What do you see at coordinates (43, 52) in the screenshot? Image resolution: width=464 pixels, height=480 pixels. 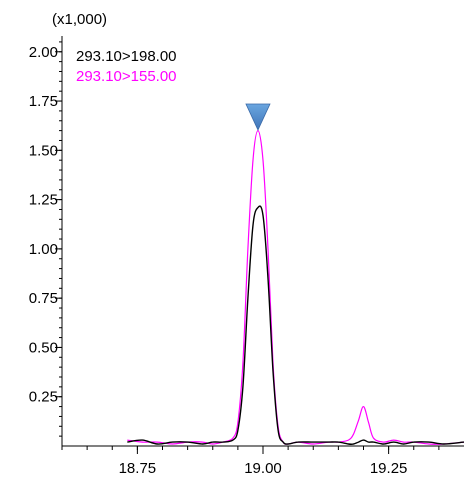 I see `y-tick-label: 2.00` at bounding box center [43, 52].